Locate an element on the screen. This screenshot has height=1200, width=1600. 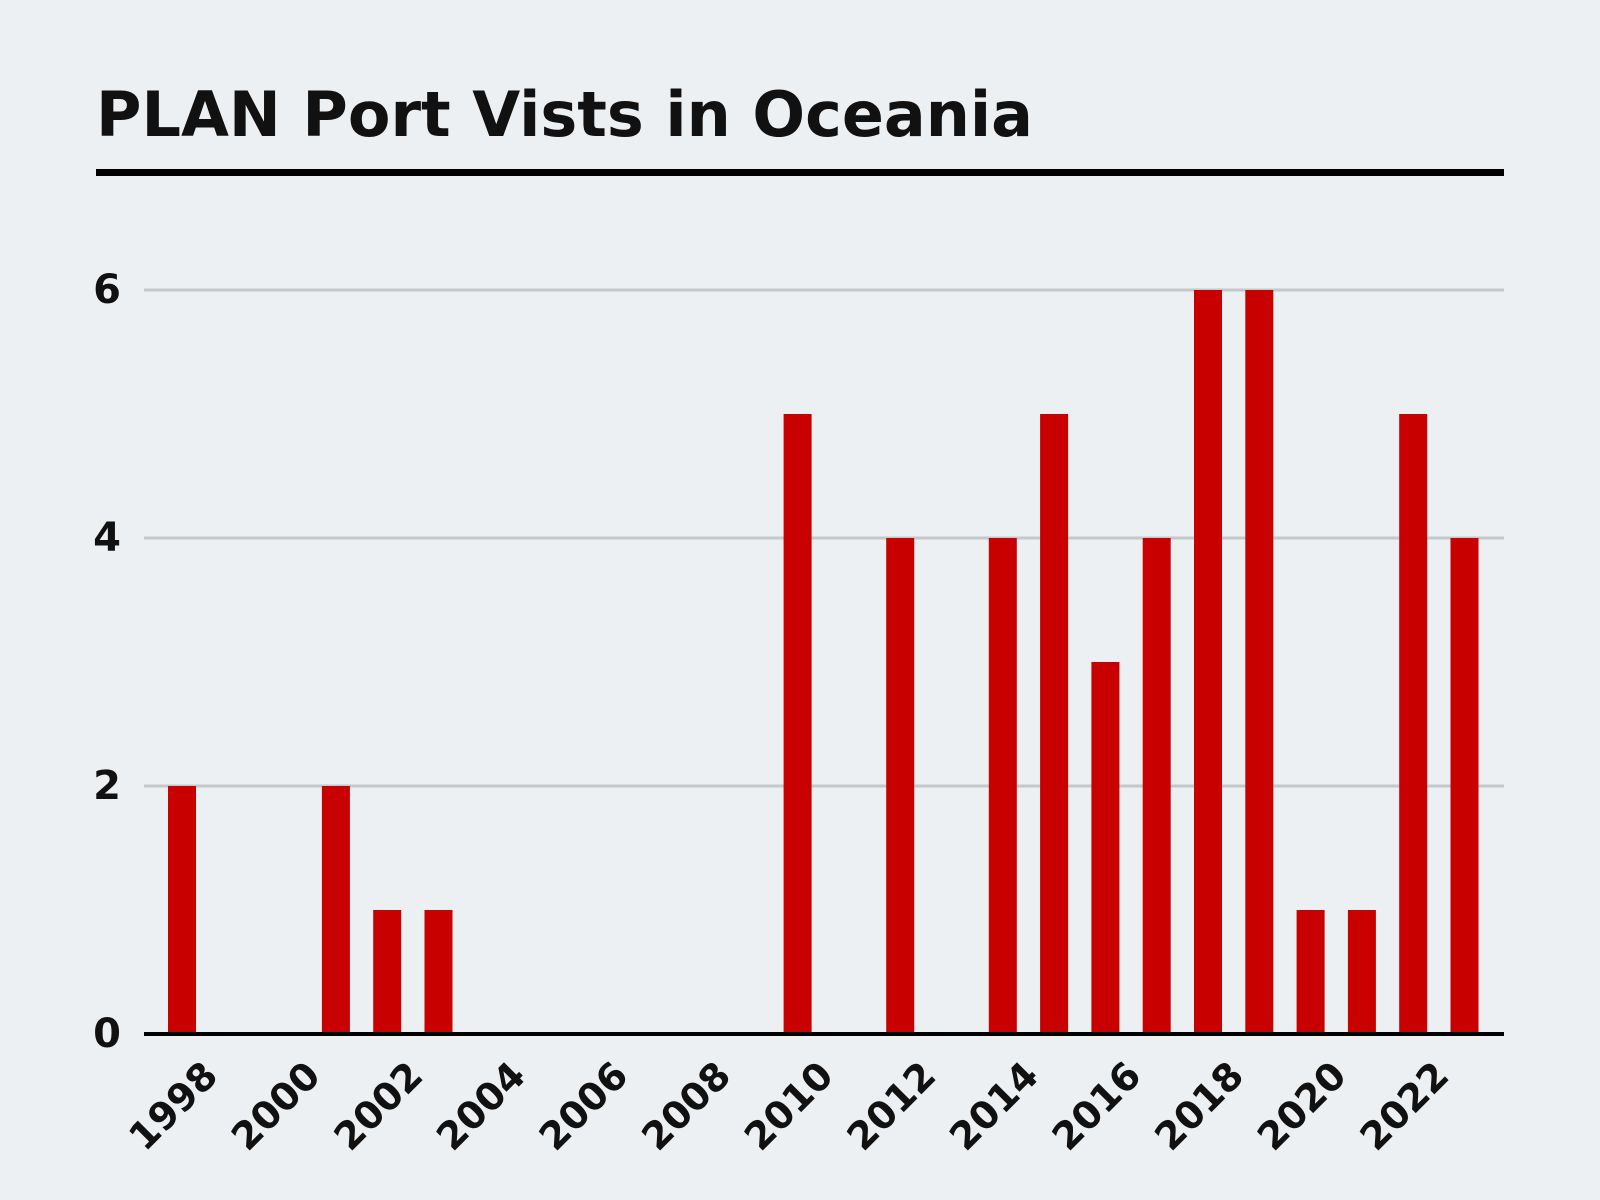
x-tick-label: 2006 is located at coordinates (584, 1106).